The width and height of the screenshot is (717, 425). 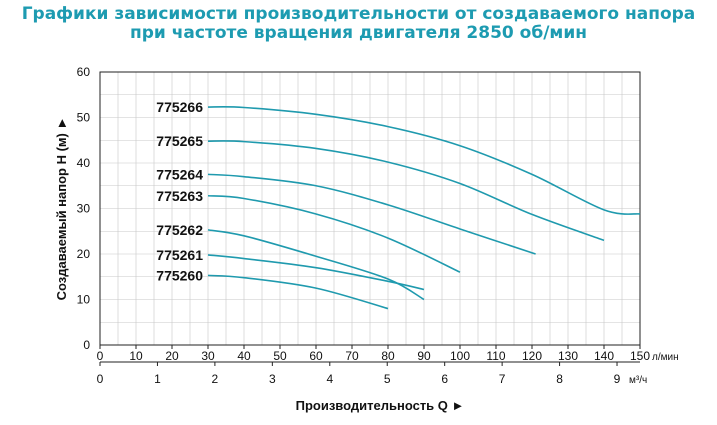 What do you see at coordinates (208, 356) in the screenshot?
I see `x-tick-label-primary: 30` at bounding box center [208, 356].